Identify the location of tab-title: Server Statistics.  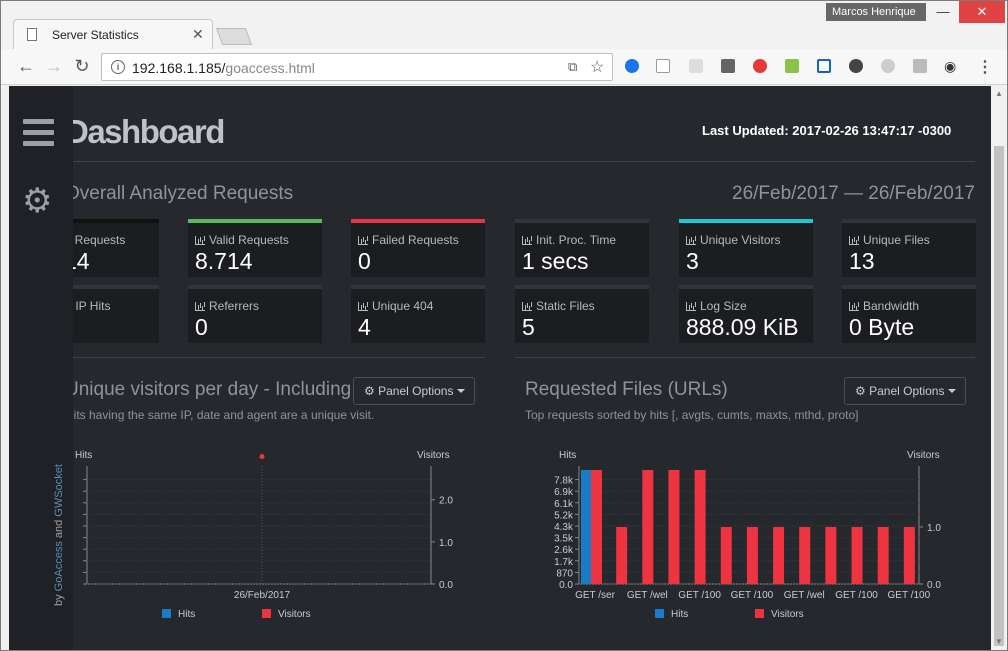
(95, 35).